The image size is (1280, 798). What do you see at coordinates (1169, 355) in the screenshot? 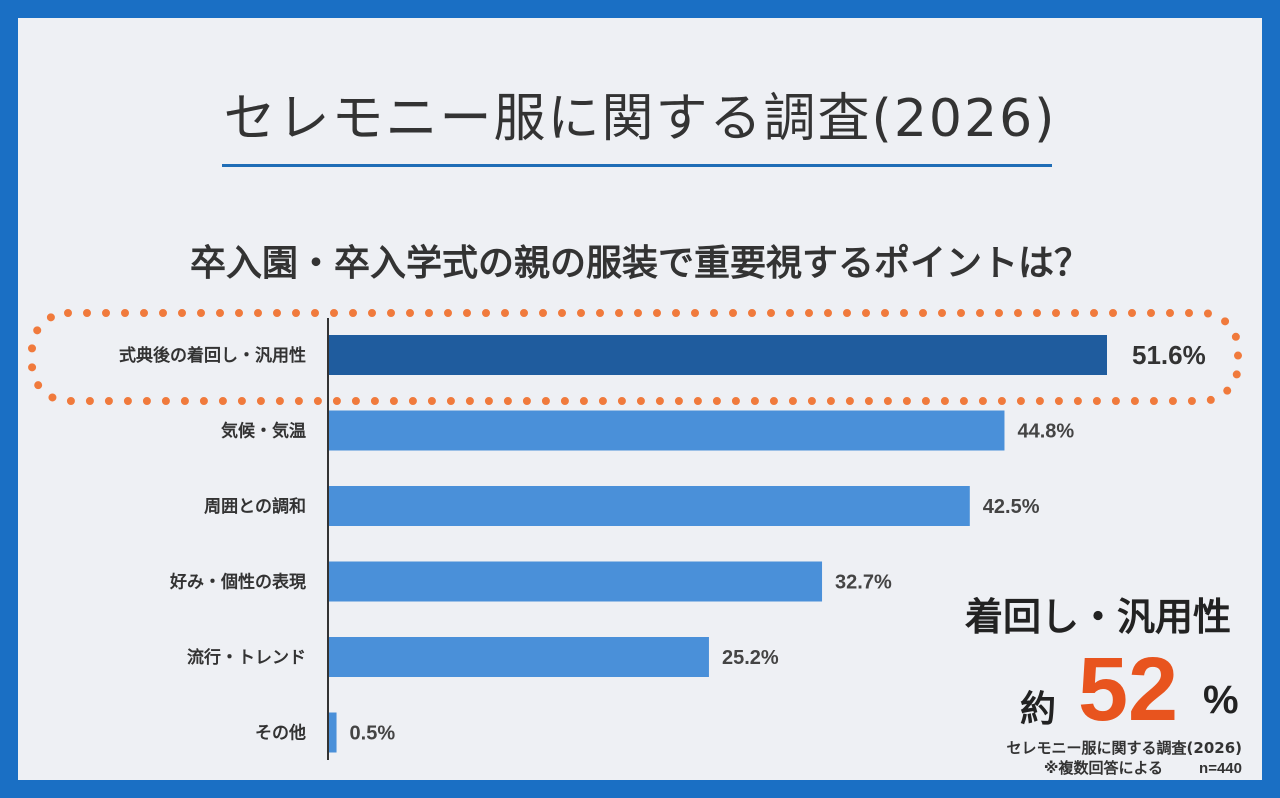
I see `value-label-1: 51.6%` at bounding box center [1169, 355].